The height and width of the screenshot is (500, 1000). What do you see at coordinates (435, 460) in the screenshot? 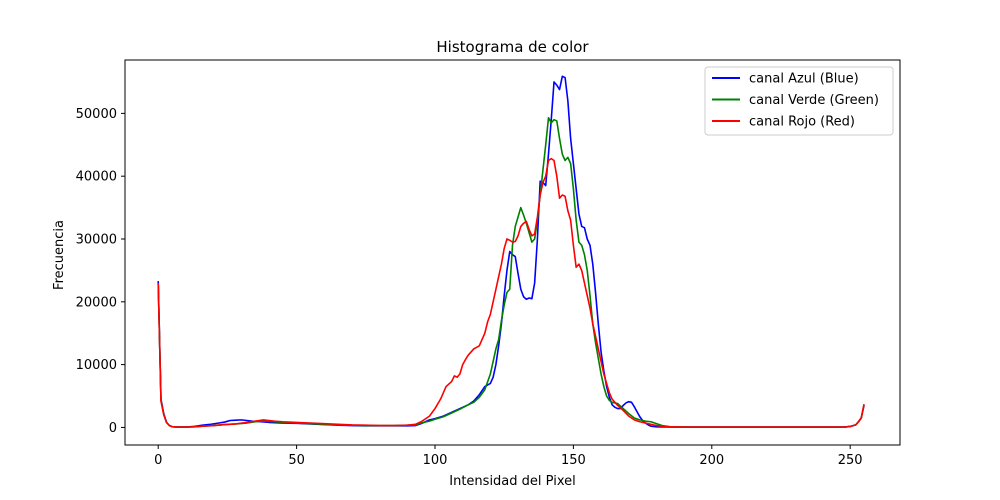
I see `x-tick-label: 100` at bounding box center [435, 460].